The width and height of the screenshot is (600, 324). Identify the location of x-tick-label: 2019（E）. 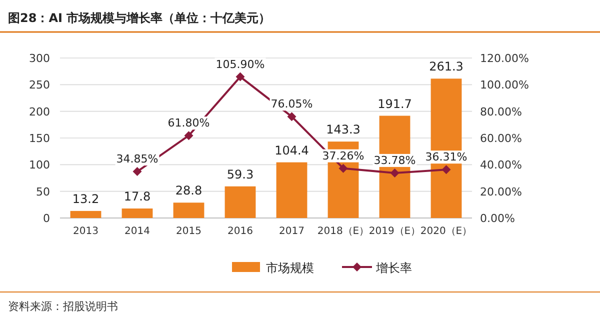
(394, 231).